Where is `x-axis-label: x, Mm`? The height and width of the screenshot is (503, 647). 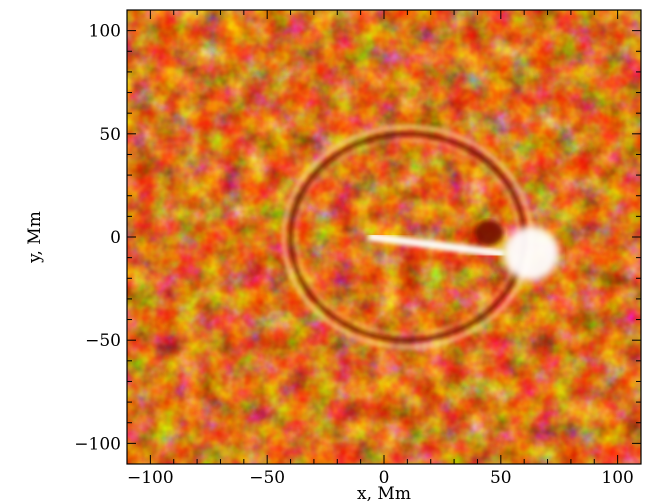 x-axis-label: x, Mm is located at coordinates (384, 493).